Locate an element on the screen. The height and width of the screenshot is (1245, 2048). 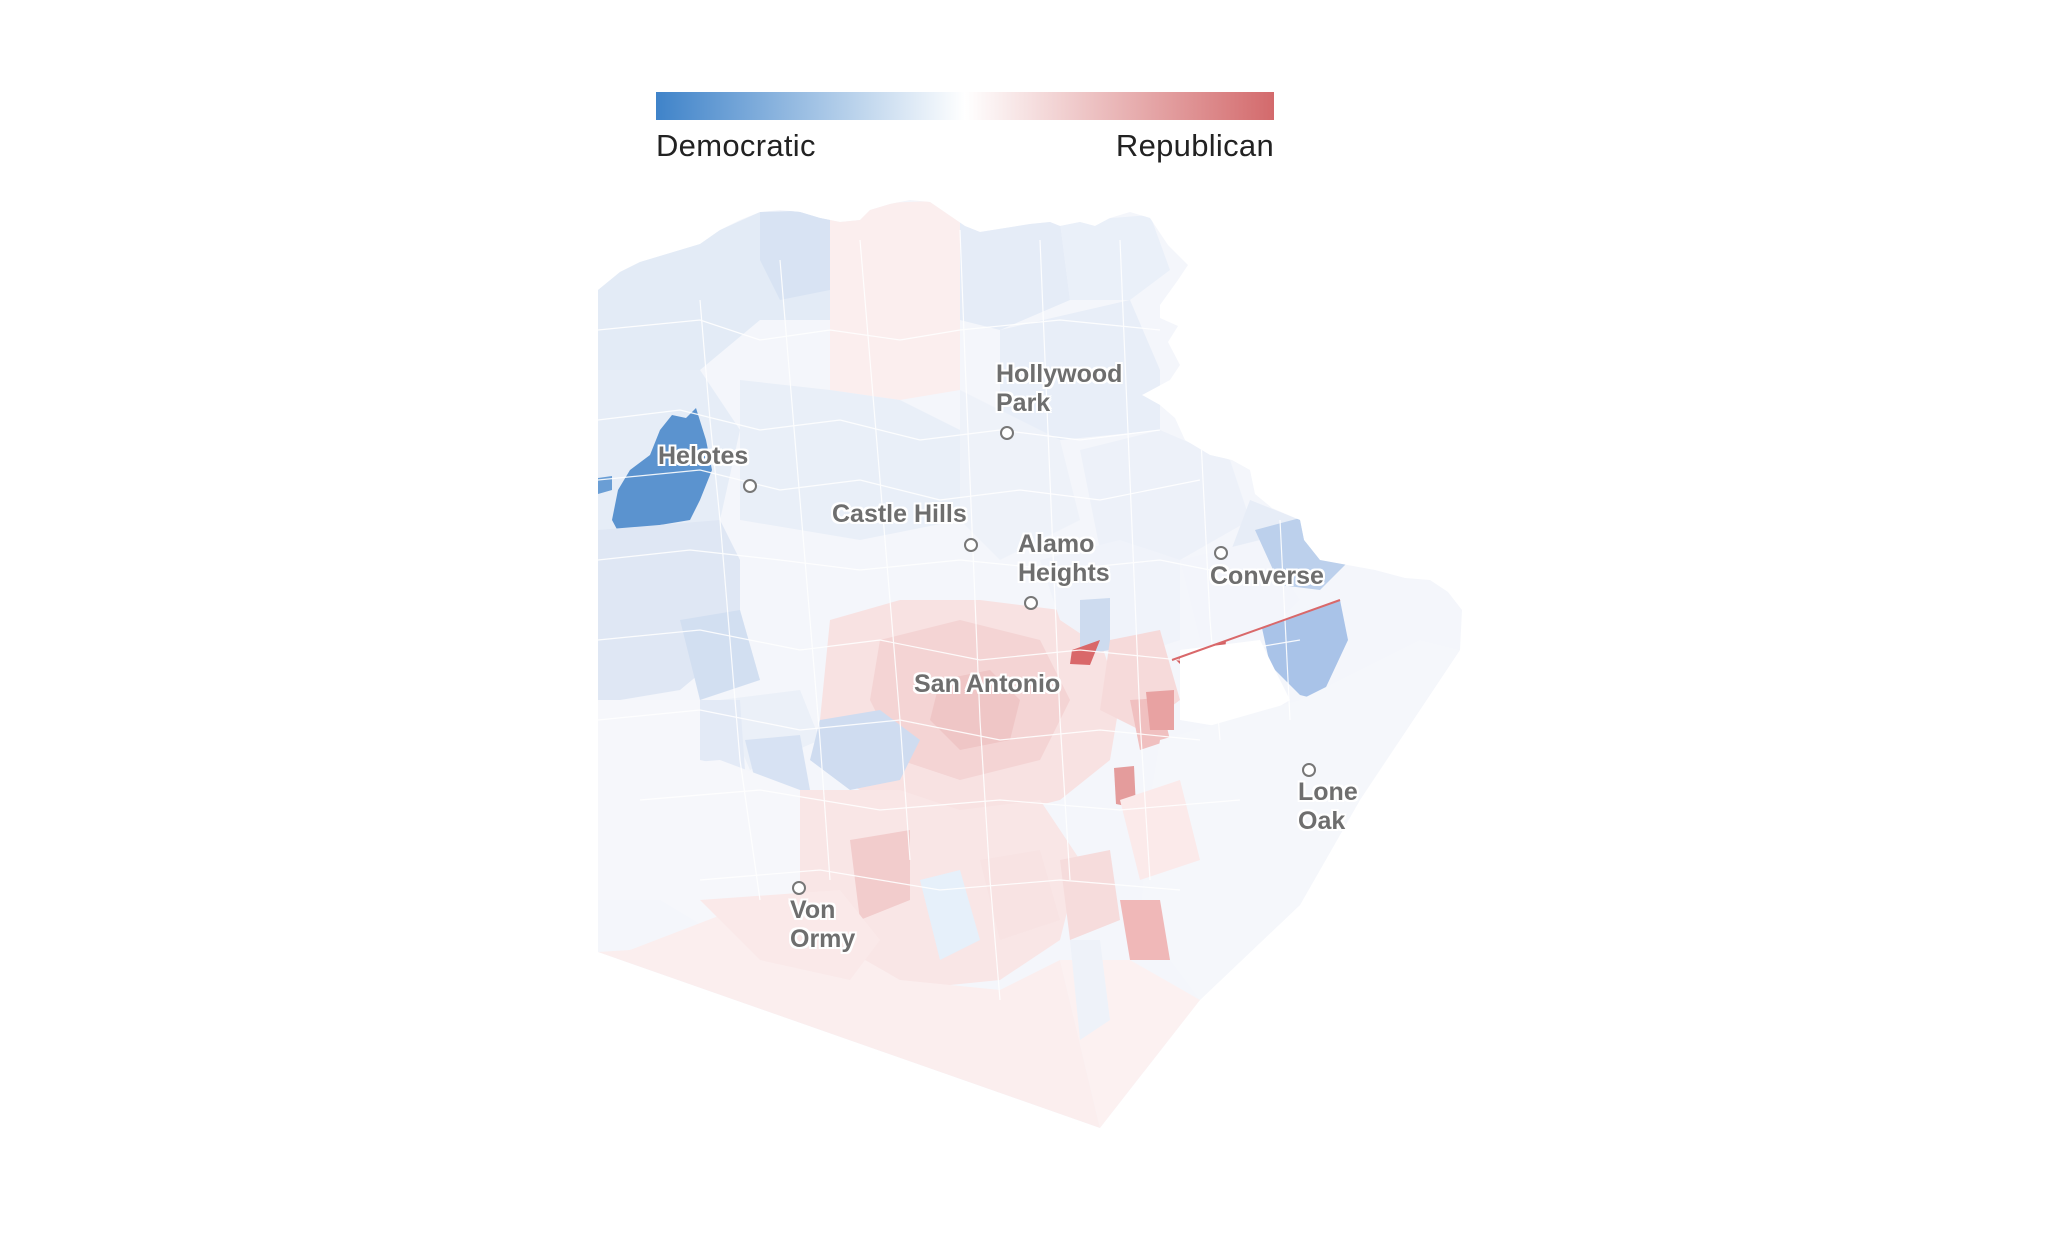
legend-label-republican: Republican is located at coordinates (1194, 145).